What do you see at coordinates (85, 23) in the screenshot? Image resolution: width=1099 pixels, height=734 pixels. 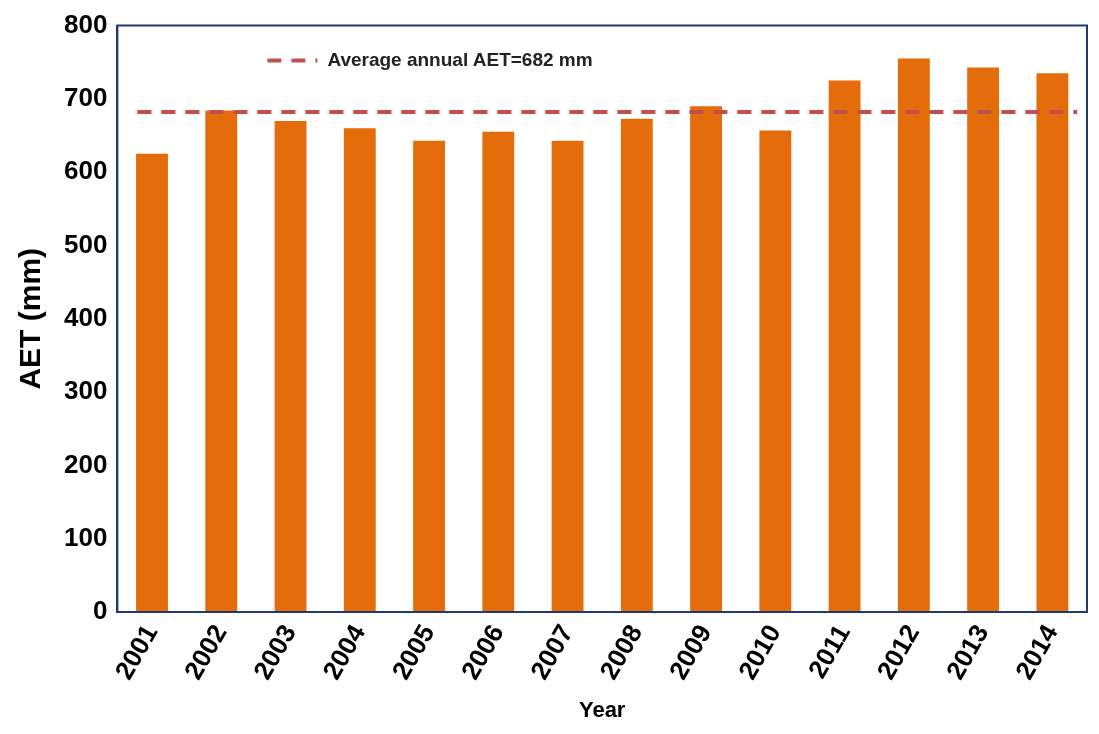 I see `y-tick-label: 800` at bounding box center [85, 23].